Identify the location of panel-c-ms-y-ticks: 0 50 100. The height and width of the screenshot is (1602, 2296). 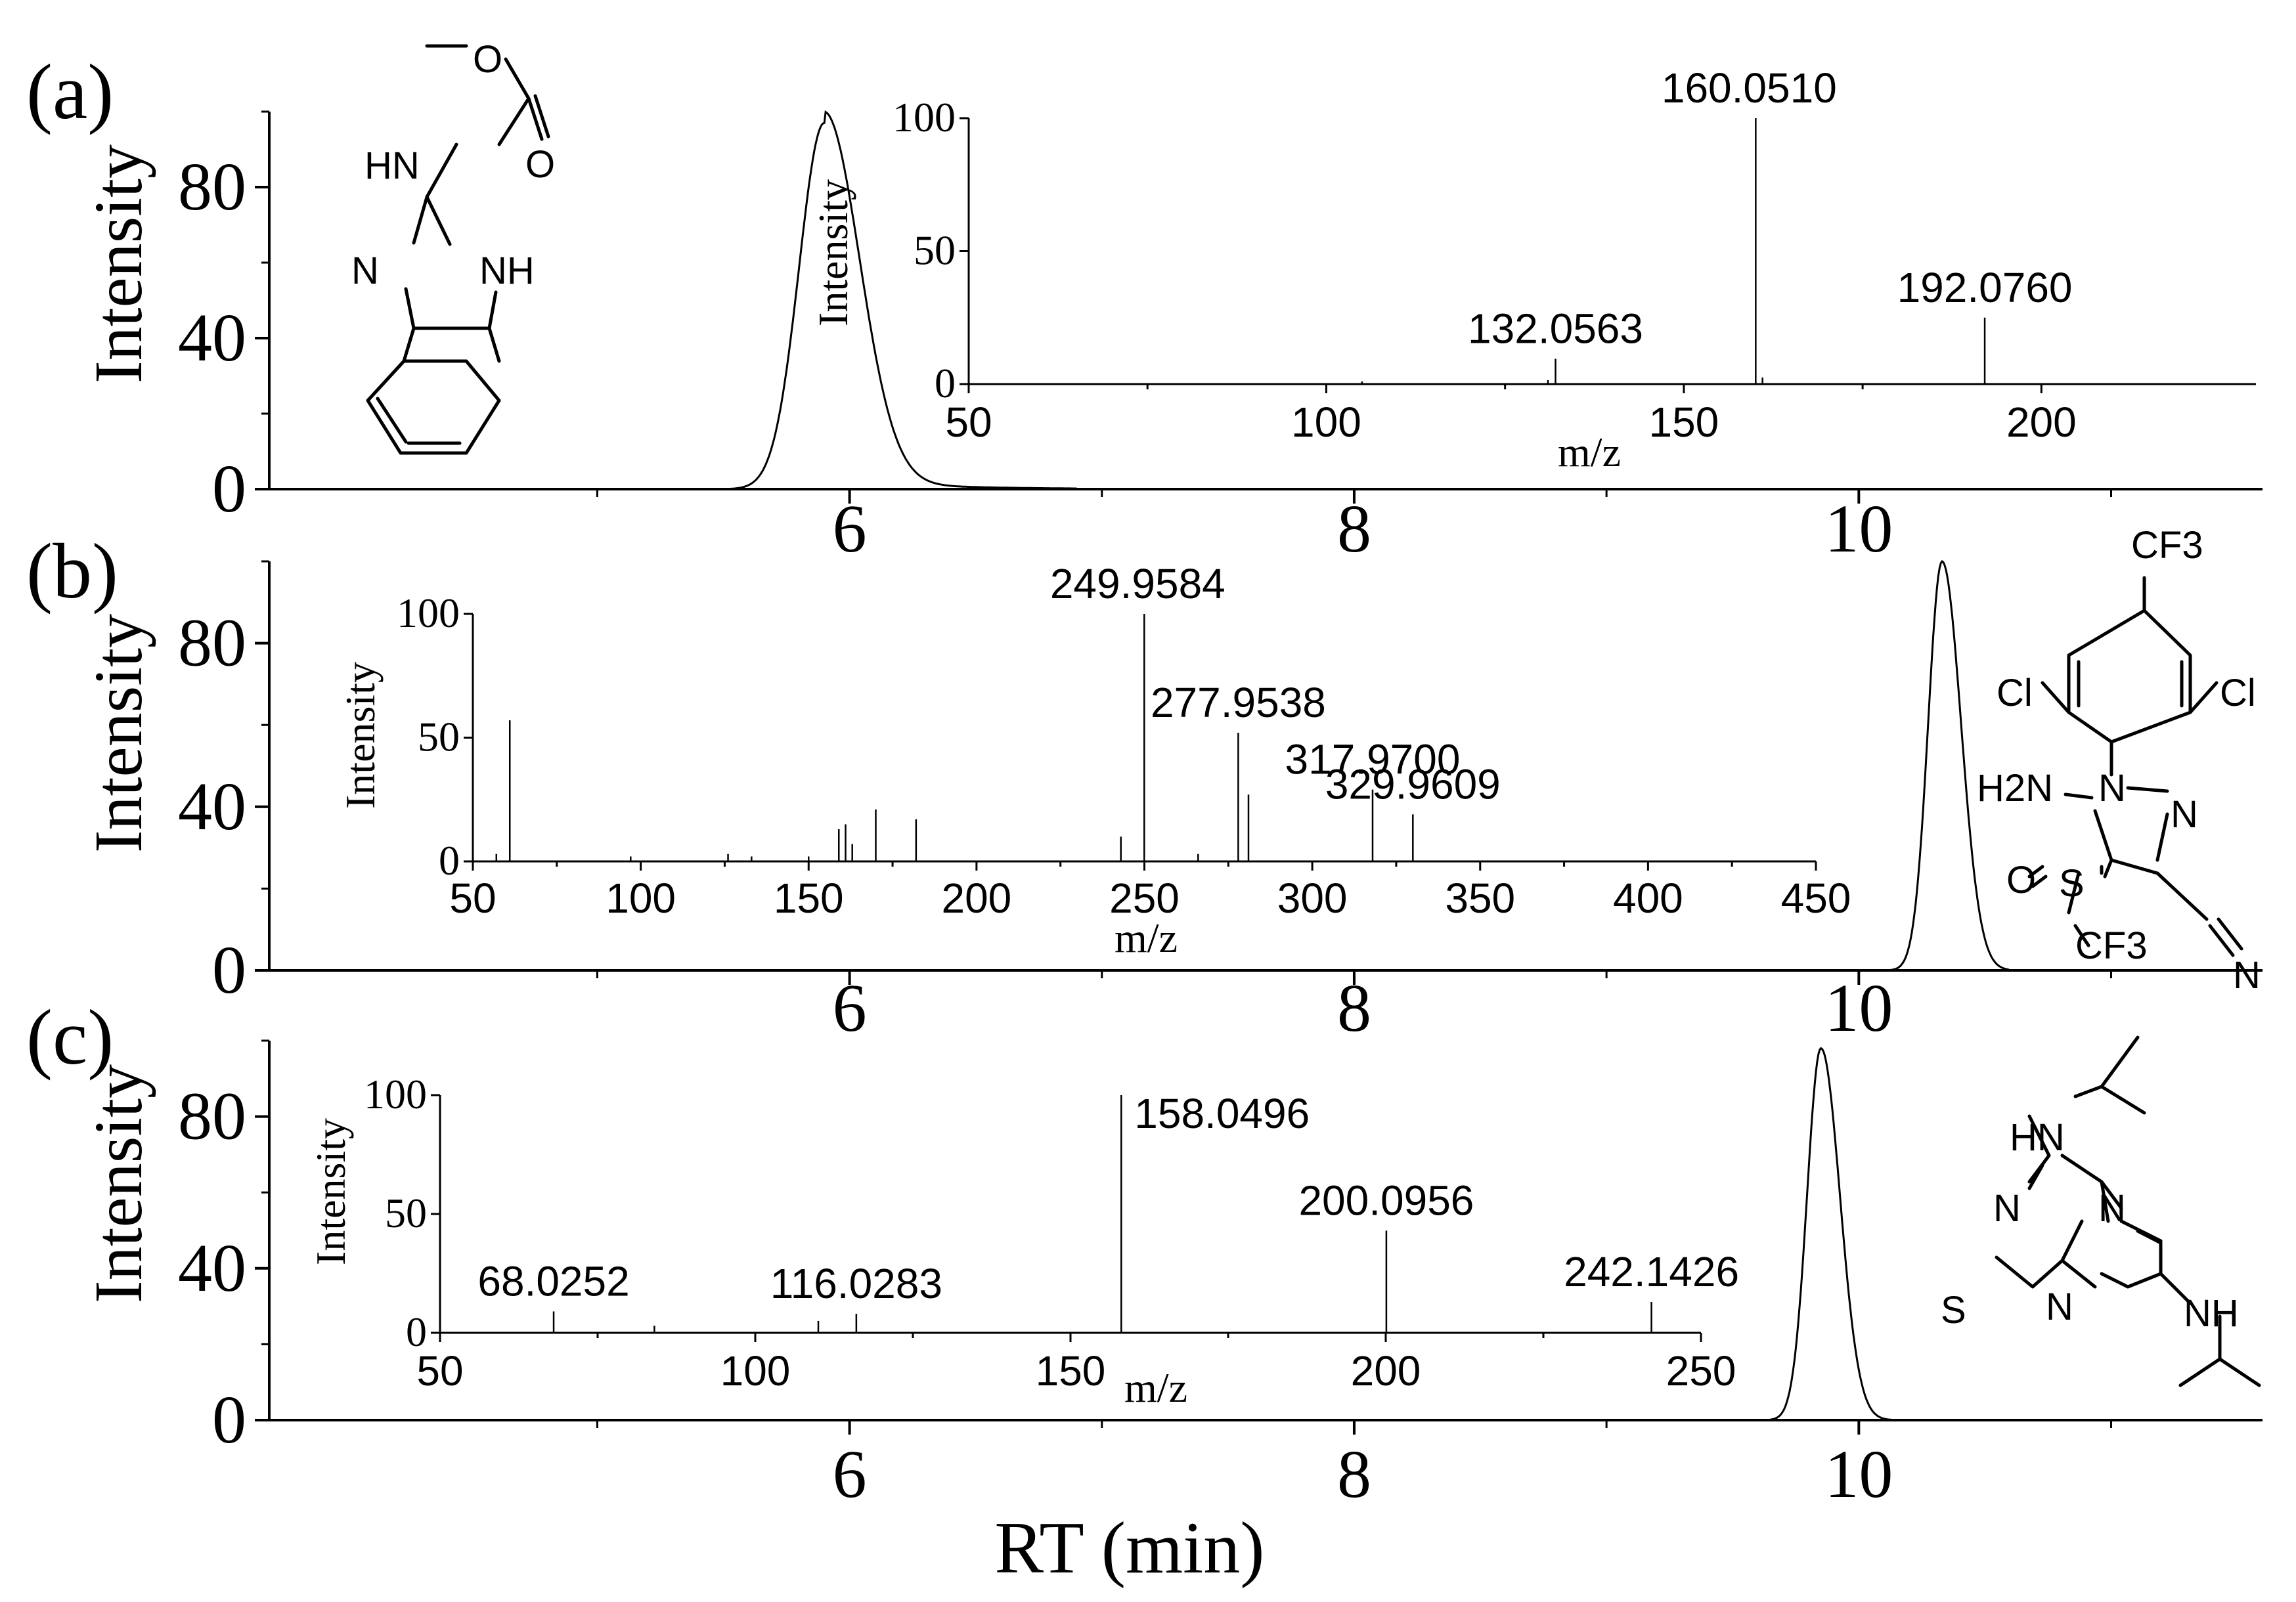
(402, 1213).